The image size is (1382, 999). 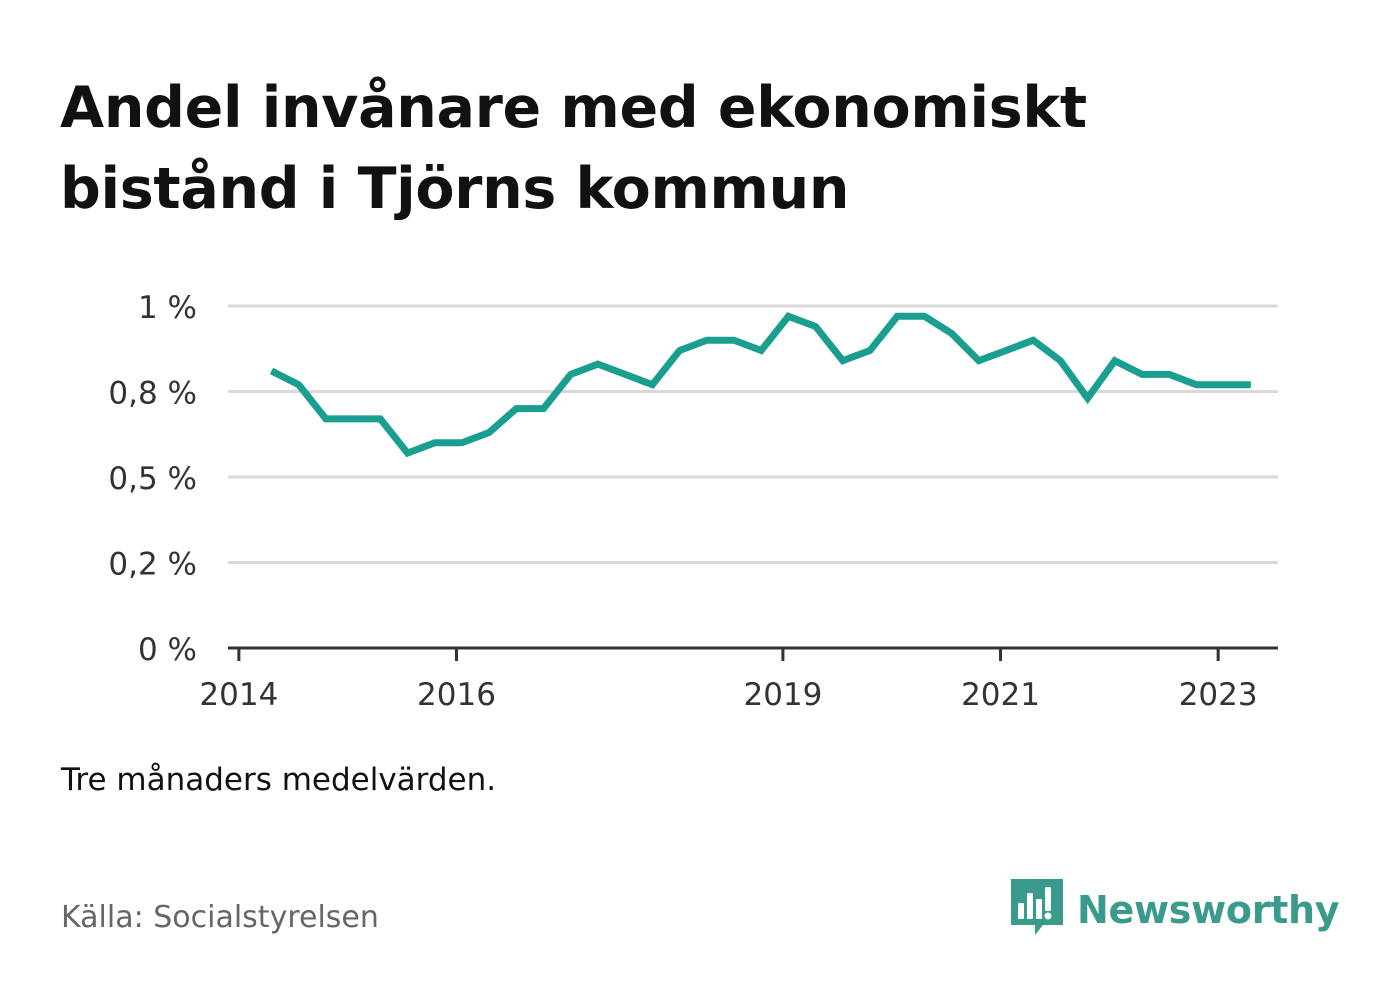 I want to click on series-line, so click(x=760, y=385).